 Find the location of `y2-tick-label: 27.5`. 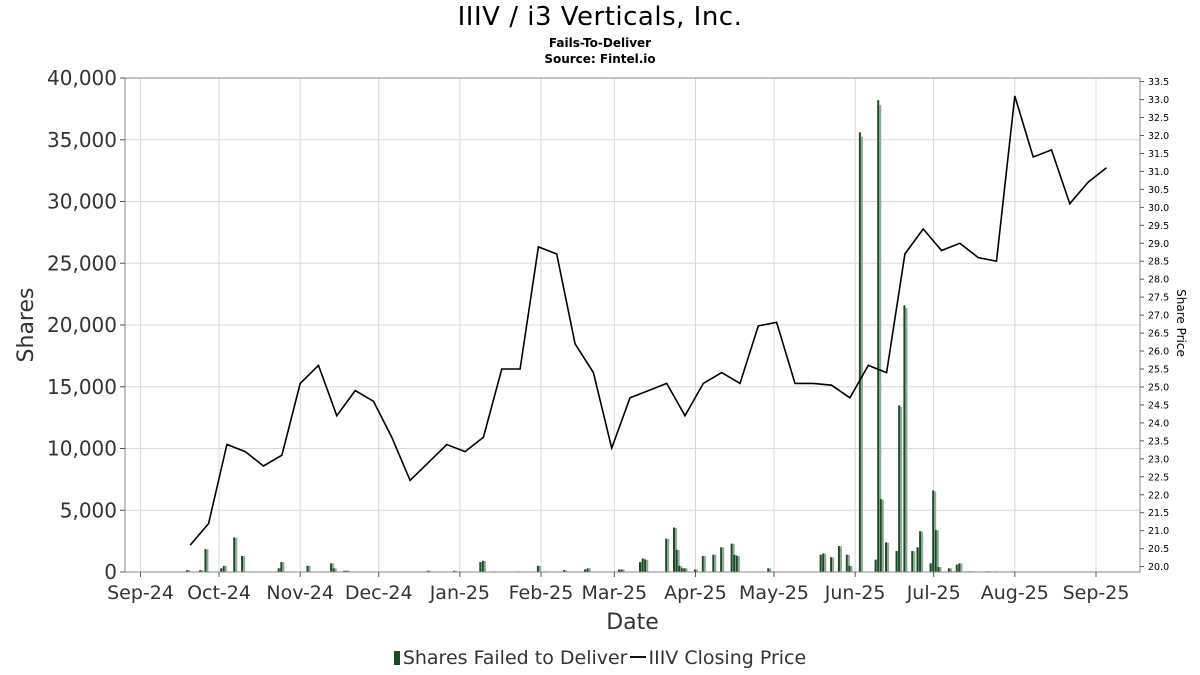

y2-tick-label: 27.5 is located at coordinates (1158, 298).